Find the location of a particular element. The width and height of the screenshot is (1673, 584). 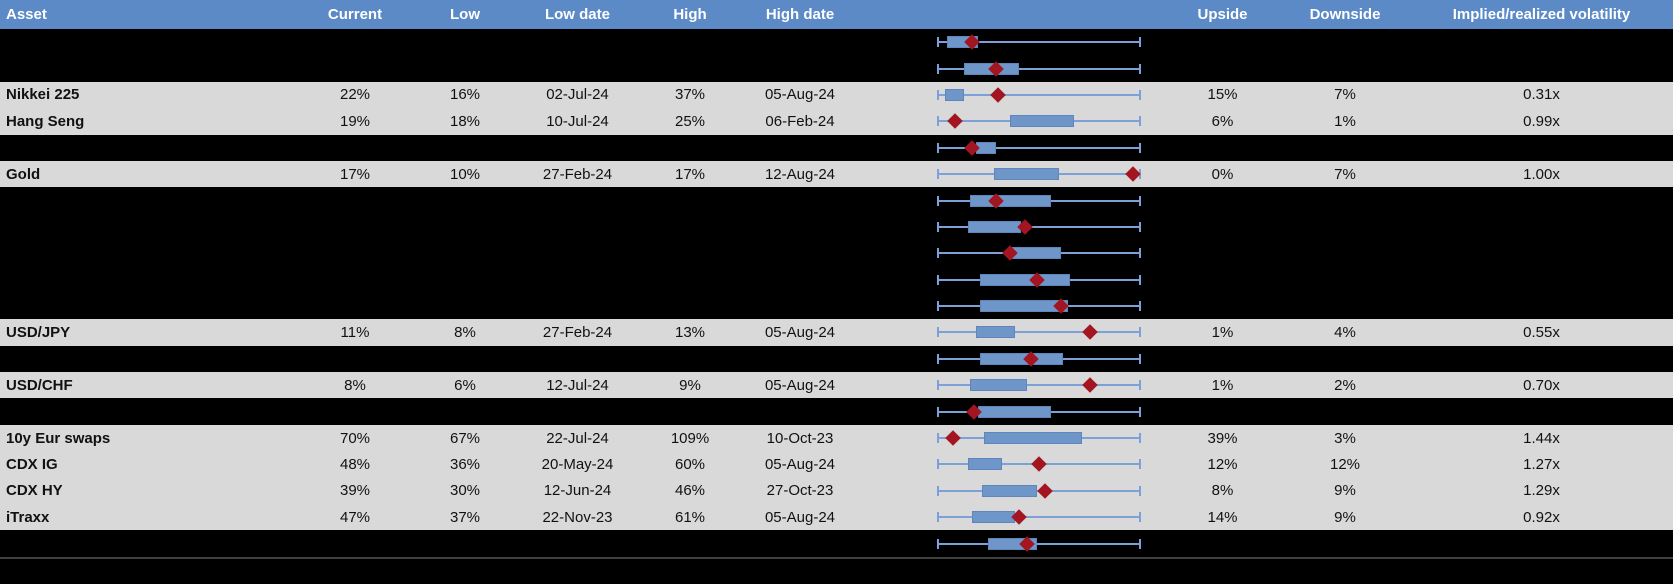

high-date-cell: 10-Oct-23 is located at coordinates (800, 438).